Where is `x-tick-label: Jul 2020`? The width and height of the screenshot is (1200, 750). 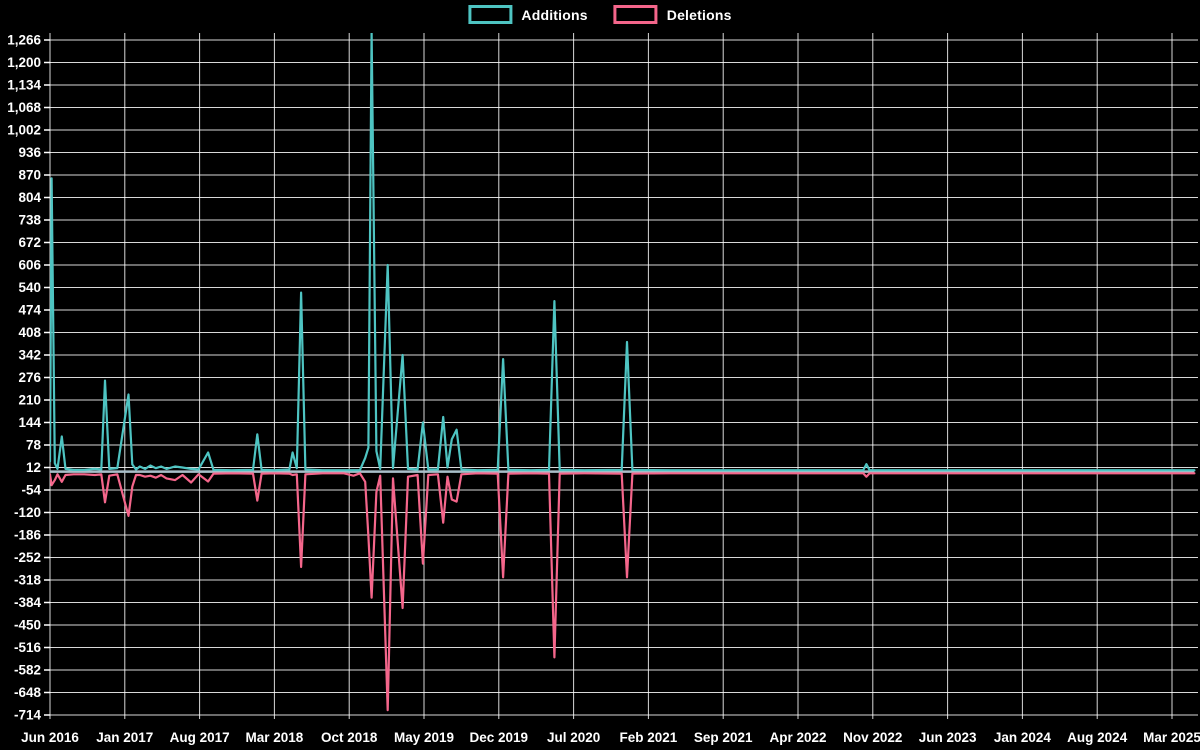 x-tick-label: Jul 2020 is located at coordinates (573, 737).